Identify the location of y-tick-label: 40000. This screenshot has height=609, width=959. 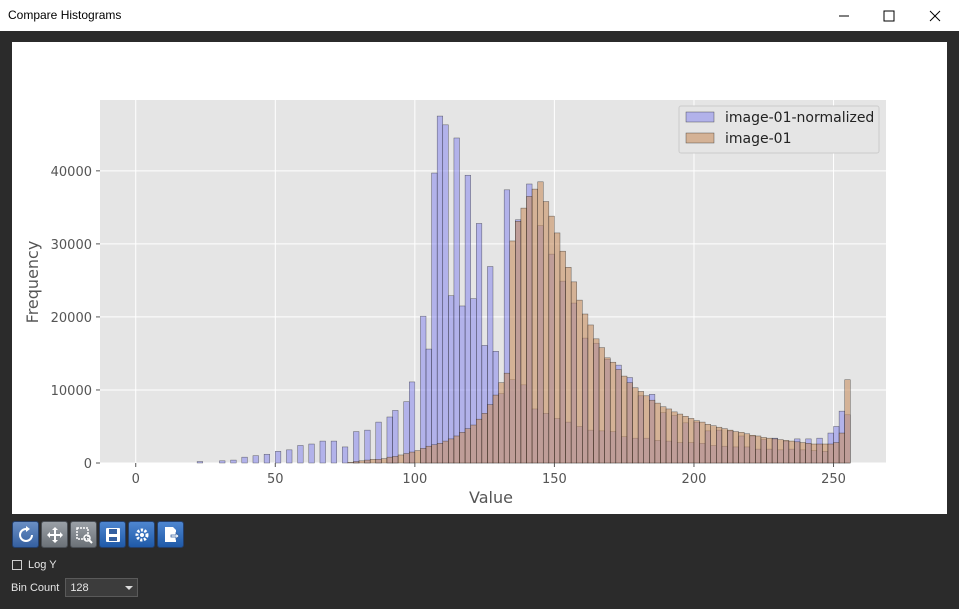
(71, 172).